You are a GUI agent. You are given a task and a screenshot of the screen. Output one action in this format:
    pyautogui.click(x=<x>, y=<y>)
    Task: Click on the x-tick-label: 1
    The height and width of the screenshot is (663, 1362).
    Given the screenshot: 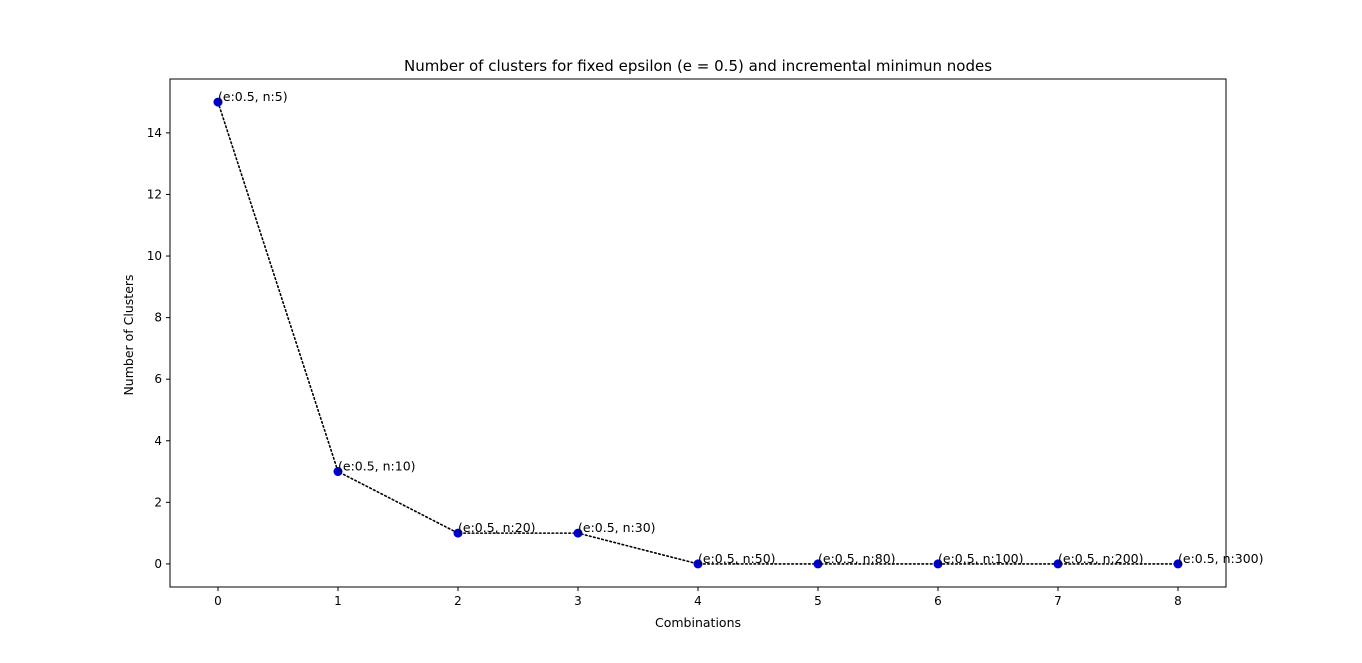 What is the action you would take?
    pyautogui.click(x=338, y=601)
    